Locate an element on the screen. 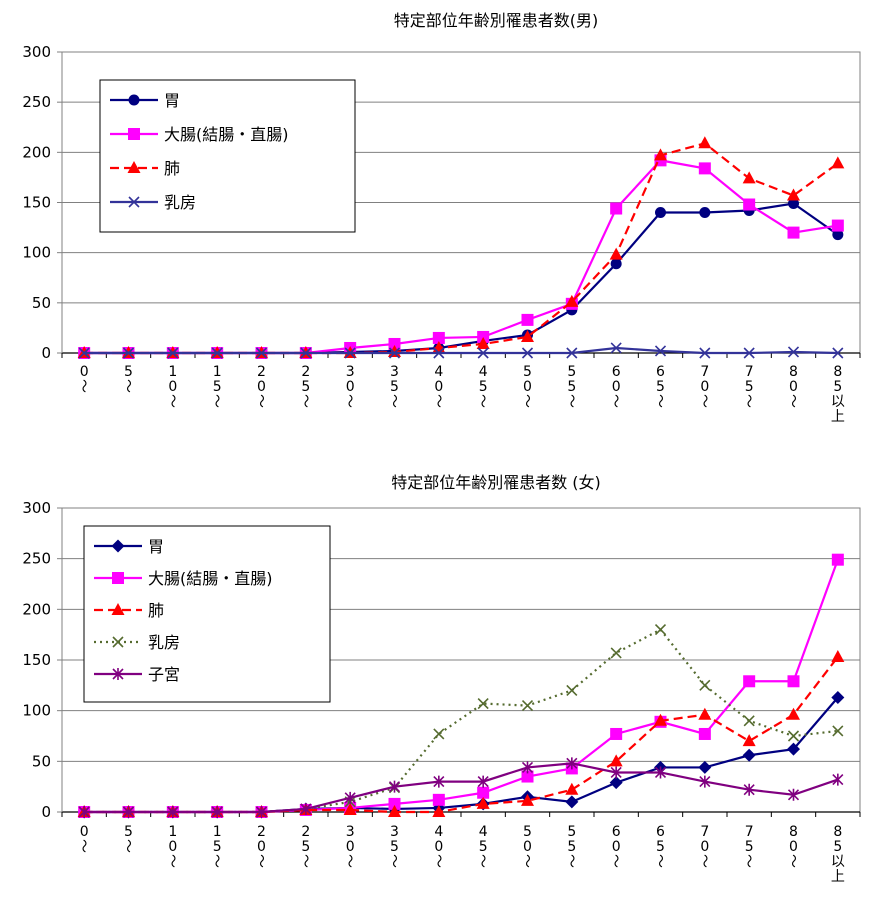 The height and width of the screenshot is (910, 870). x-tick-label: 45〜 is located at coordinates (482, 386).